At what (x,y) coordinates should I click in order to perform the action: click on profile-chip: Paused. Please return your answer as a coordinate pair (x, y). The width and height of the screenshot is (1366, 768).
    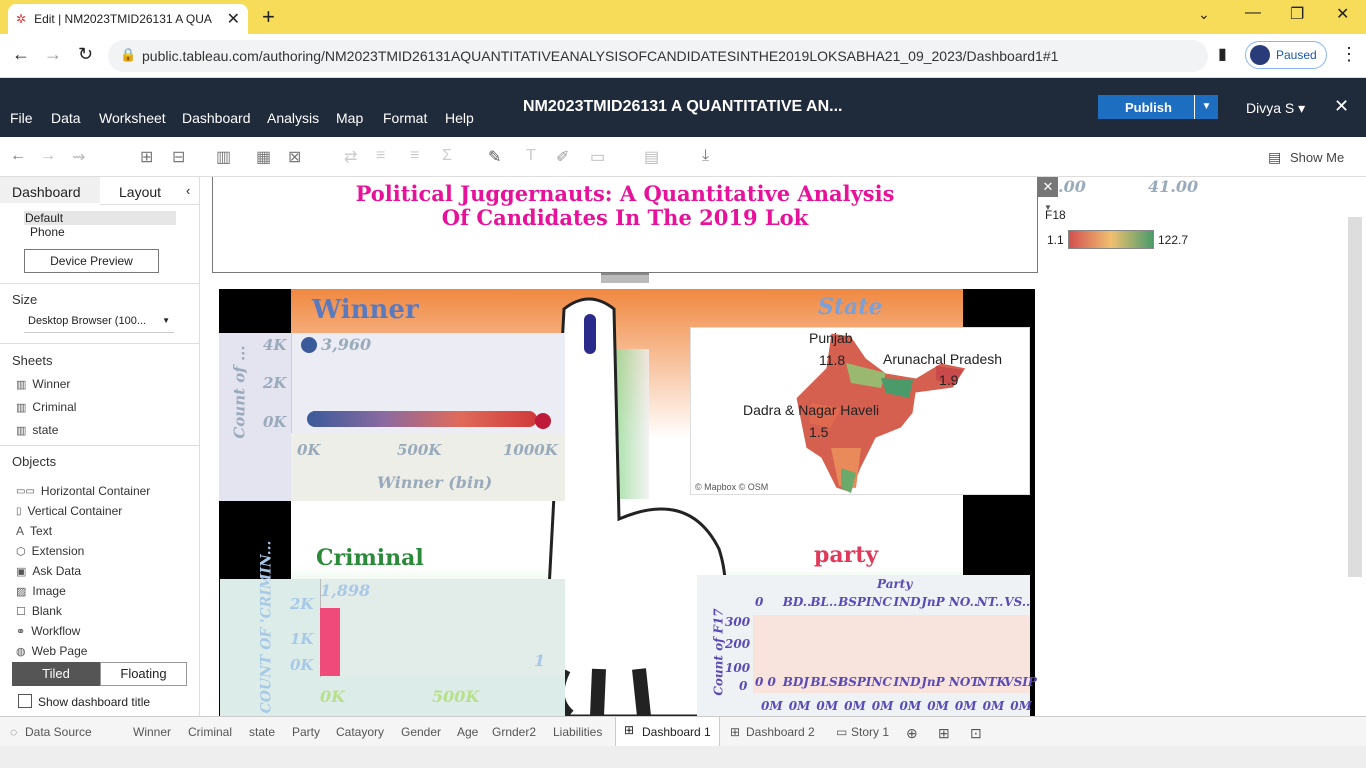
    Looking at the image, I should click on (1286, 55).